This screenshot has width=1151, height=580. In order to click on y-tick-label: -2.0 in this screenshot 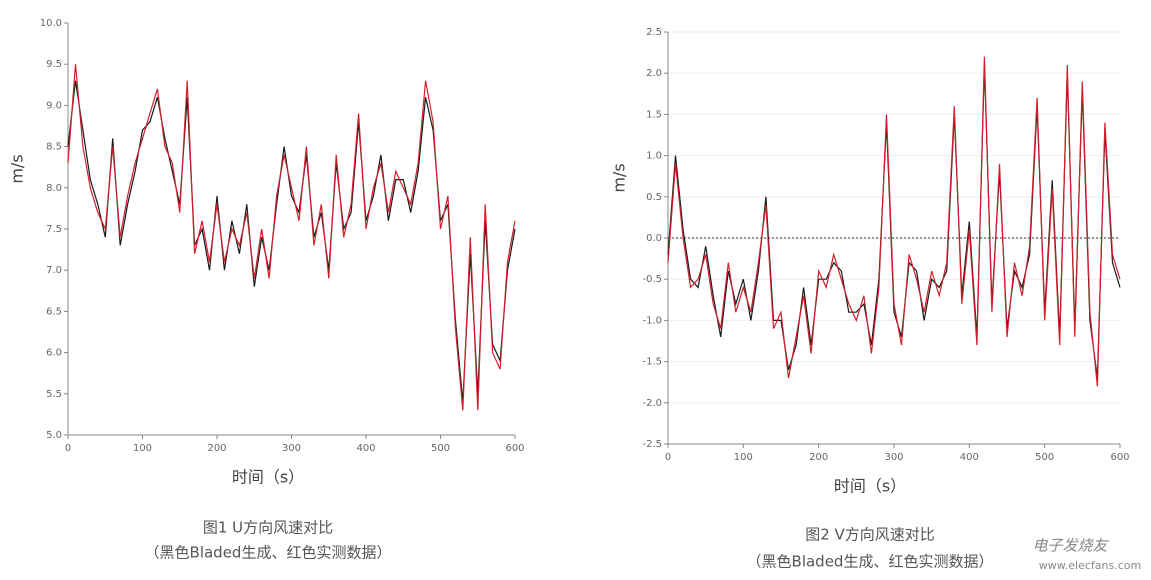, I will do `click(652, 403)`.